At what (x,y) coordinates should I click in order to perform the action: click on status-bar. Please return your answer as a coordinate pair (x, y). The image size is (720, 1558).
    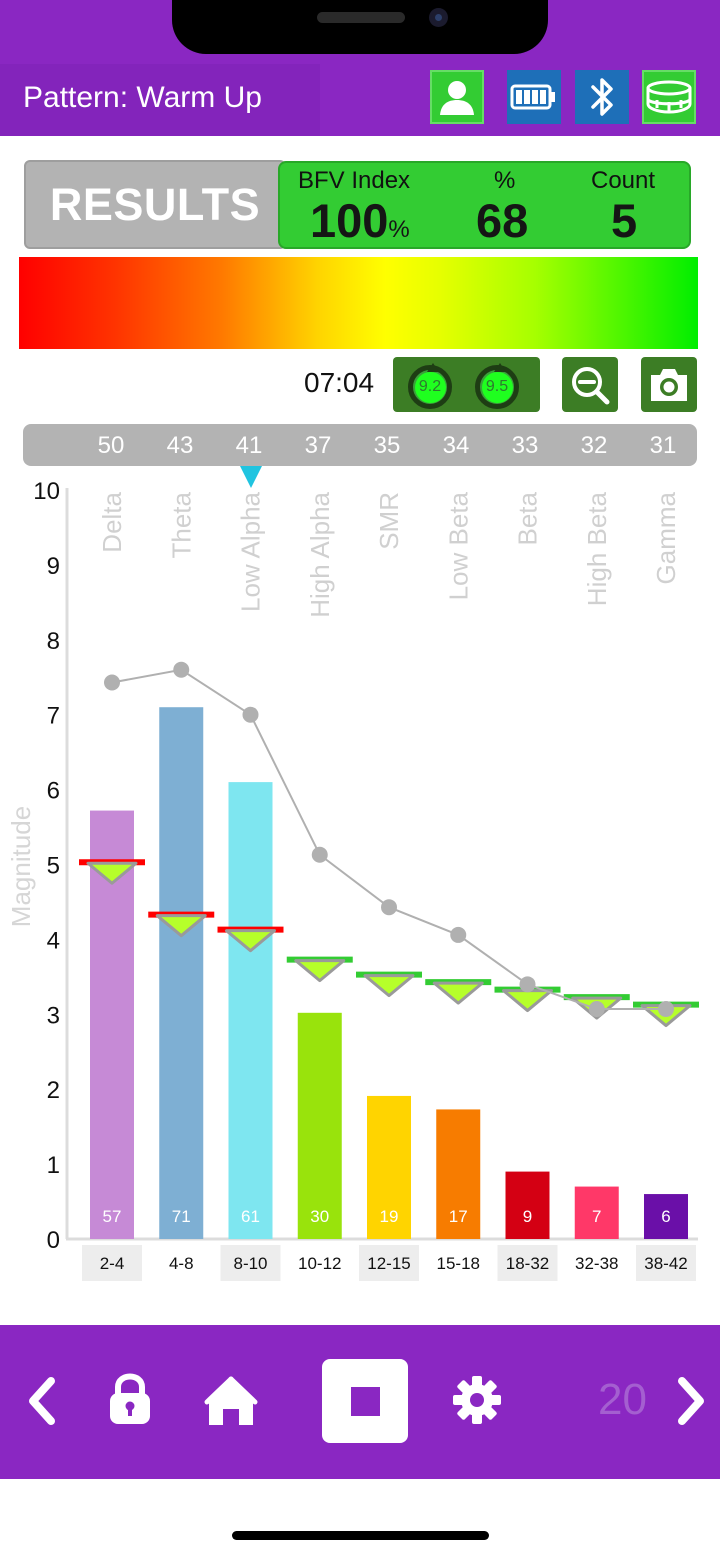
    Looking at the image, I should click on (360, 32).